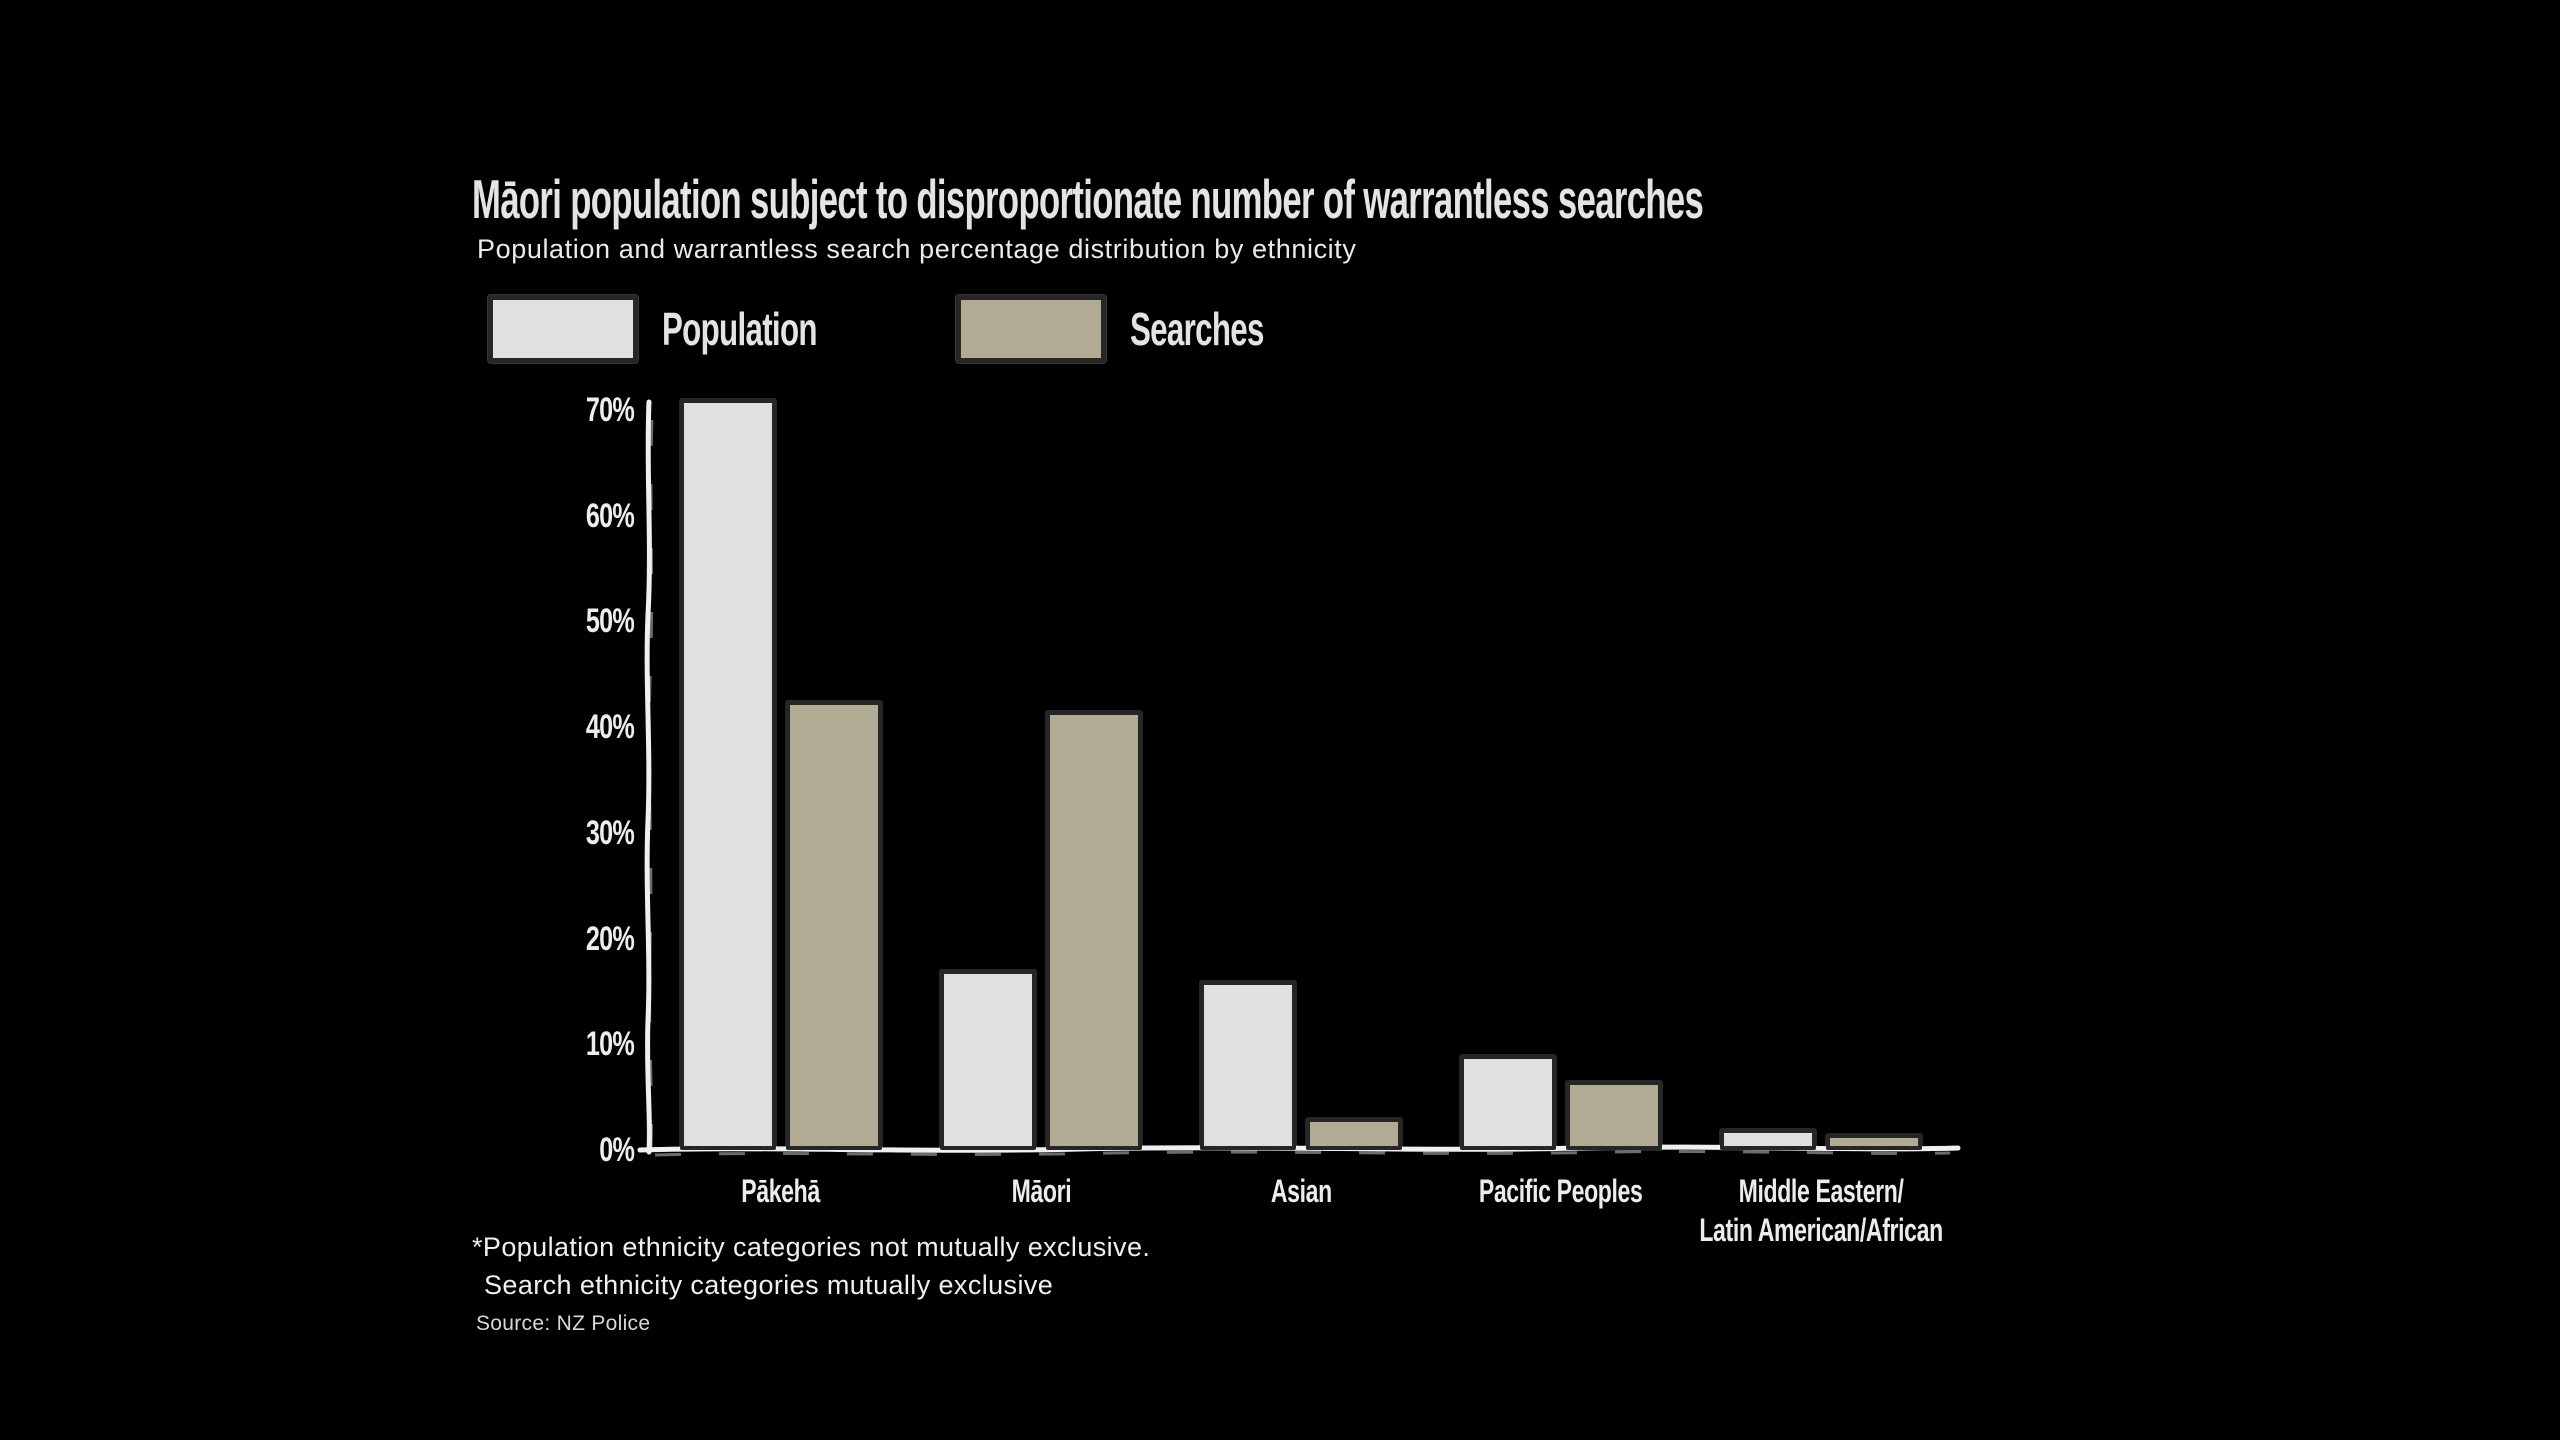 The image size is (2560, 1440). Describe the element at coordinates (610, 832) in the screenshot. I see `y-tick-label: 30%` at that location.